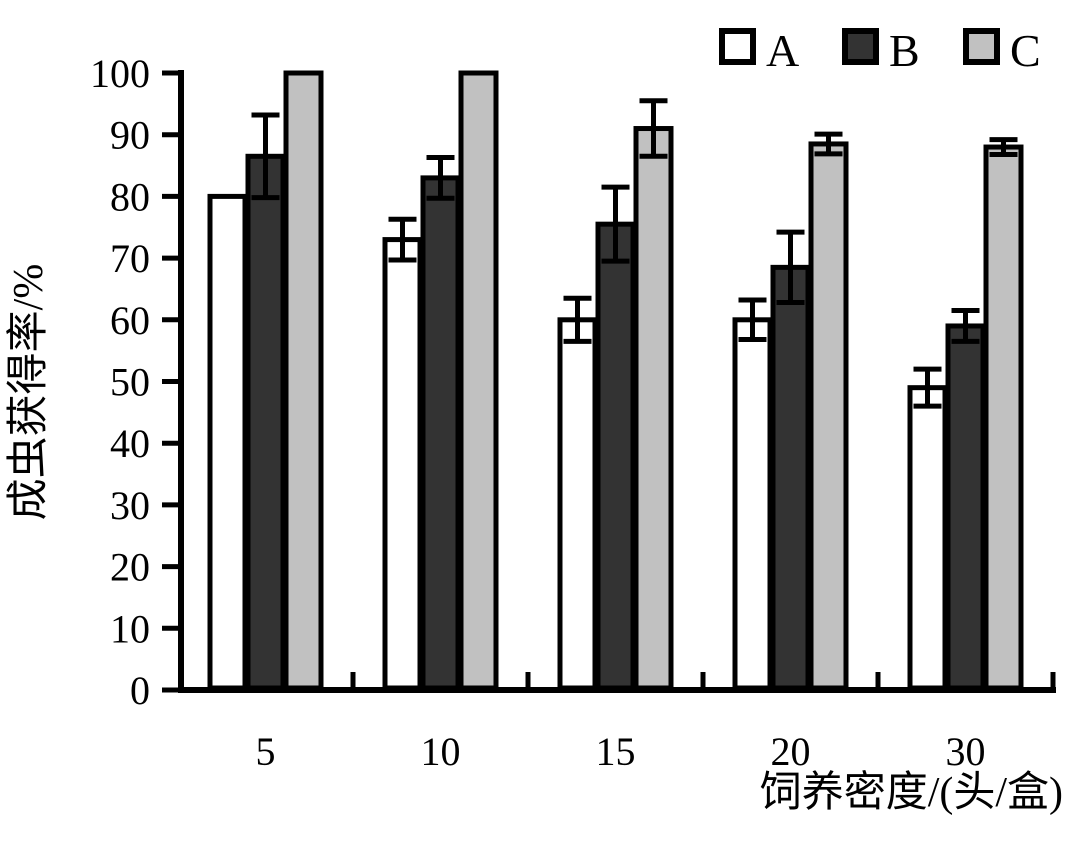  Describe the element at coordinates (911, 792) in the screenshot. I see `x-axis-title: 饲养密度/(头/盒)` at that location.